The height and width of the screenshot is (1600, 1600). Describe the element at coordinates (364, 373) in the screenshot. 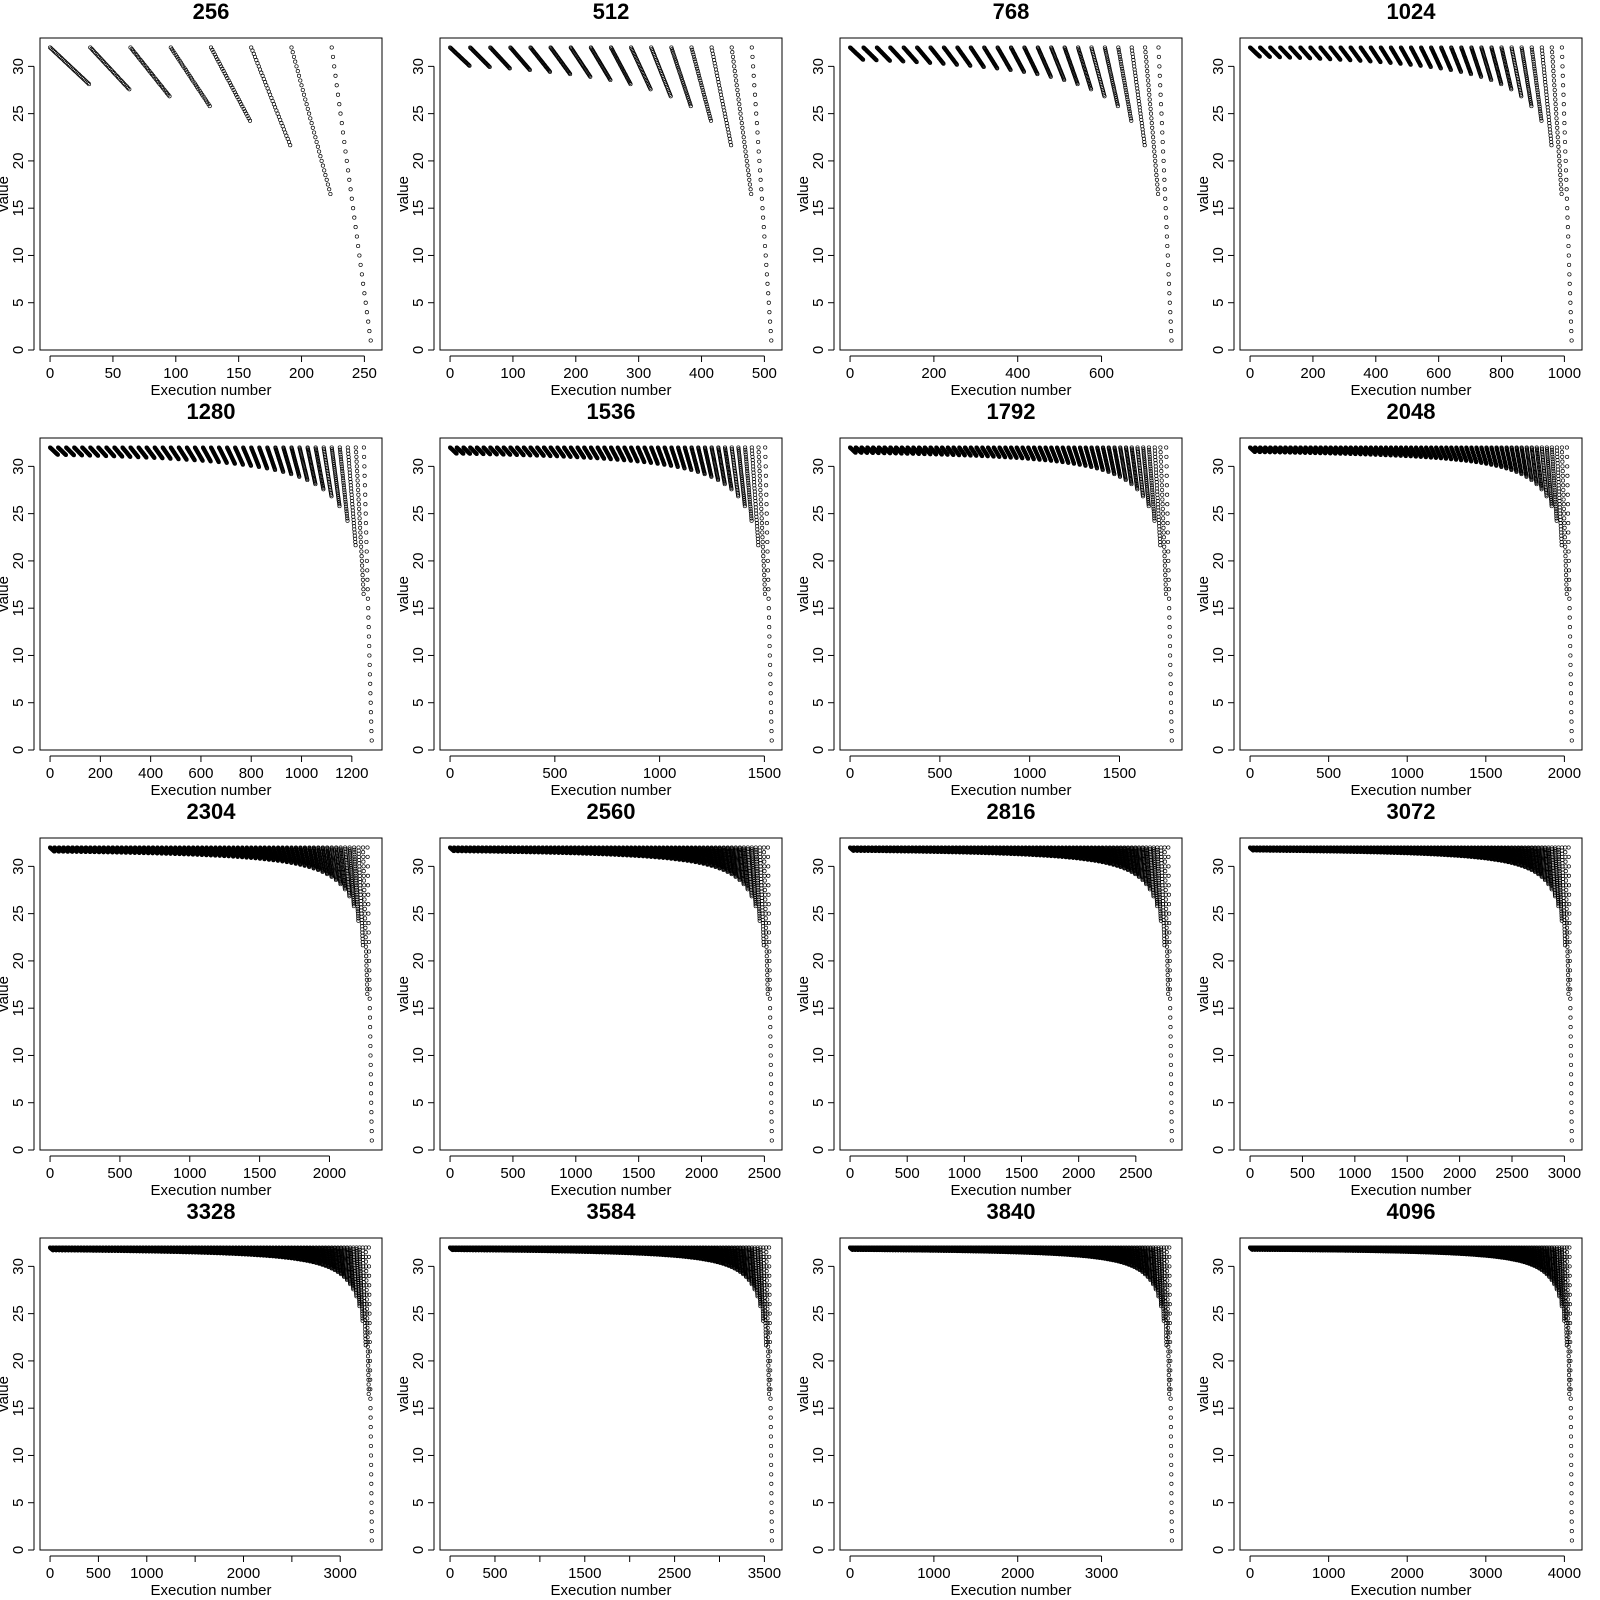

I see `x-tick-label: 250` at that location.